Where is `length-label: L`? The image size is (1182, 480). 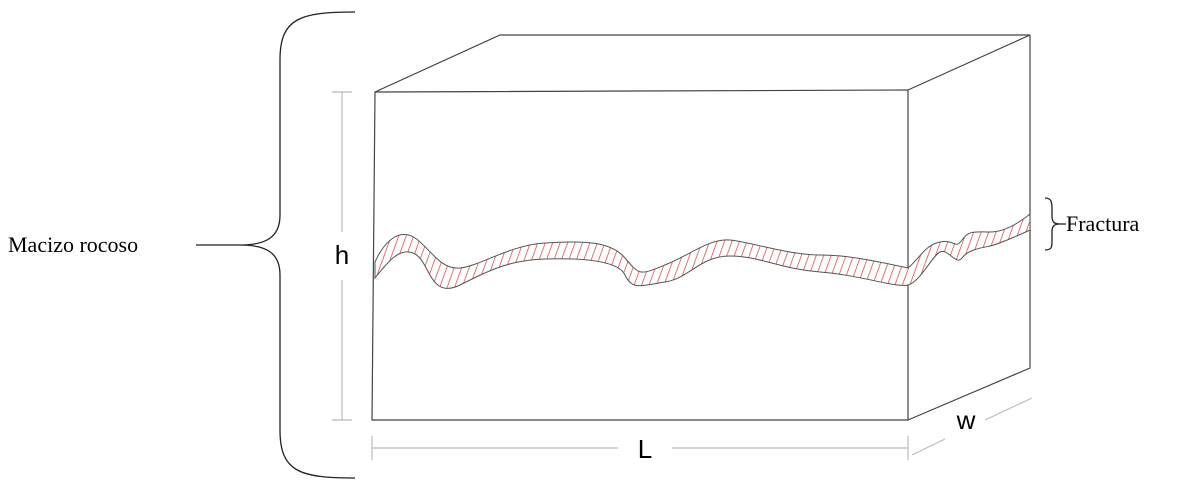 length-label: L is located at coordinates (645, 449).